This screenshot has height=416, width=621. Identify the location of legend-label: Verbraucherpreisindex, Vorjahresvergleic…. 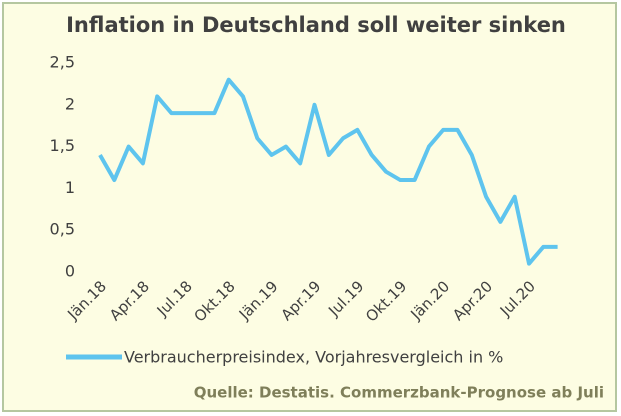
(313, 357).